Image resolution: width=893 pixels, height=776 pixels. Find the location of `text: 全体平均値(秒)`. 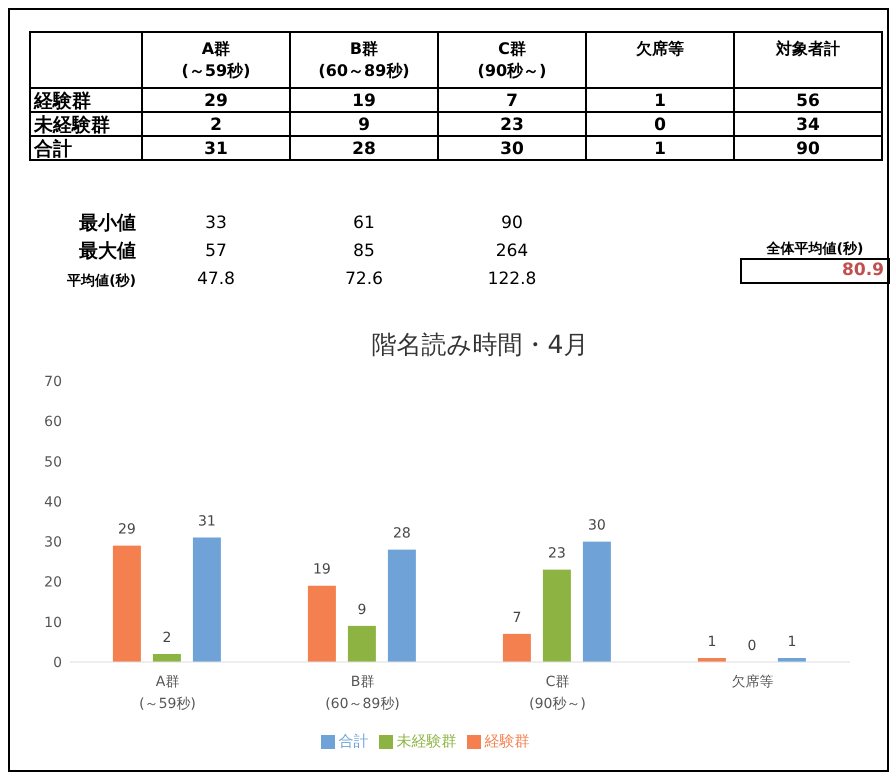

text: 全体平均値(秒) is located at coordinates (815, 249).